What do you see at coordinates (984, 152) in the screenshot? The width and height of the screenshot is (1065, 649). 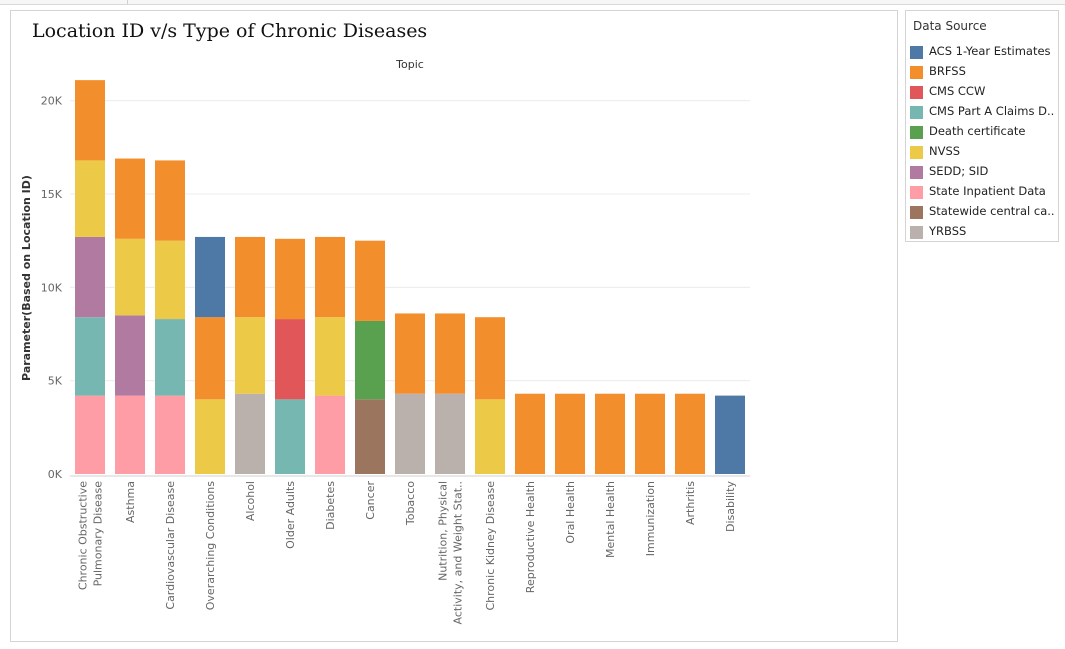 I see `legend-item: NVSS` at bounding box center [984, 152].